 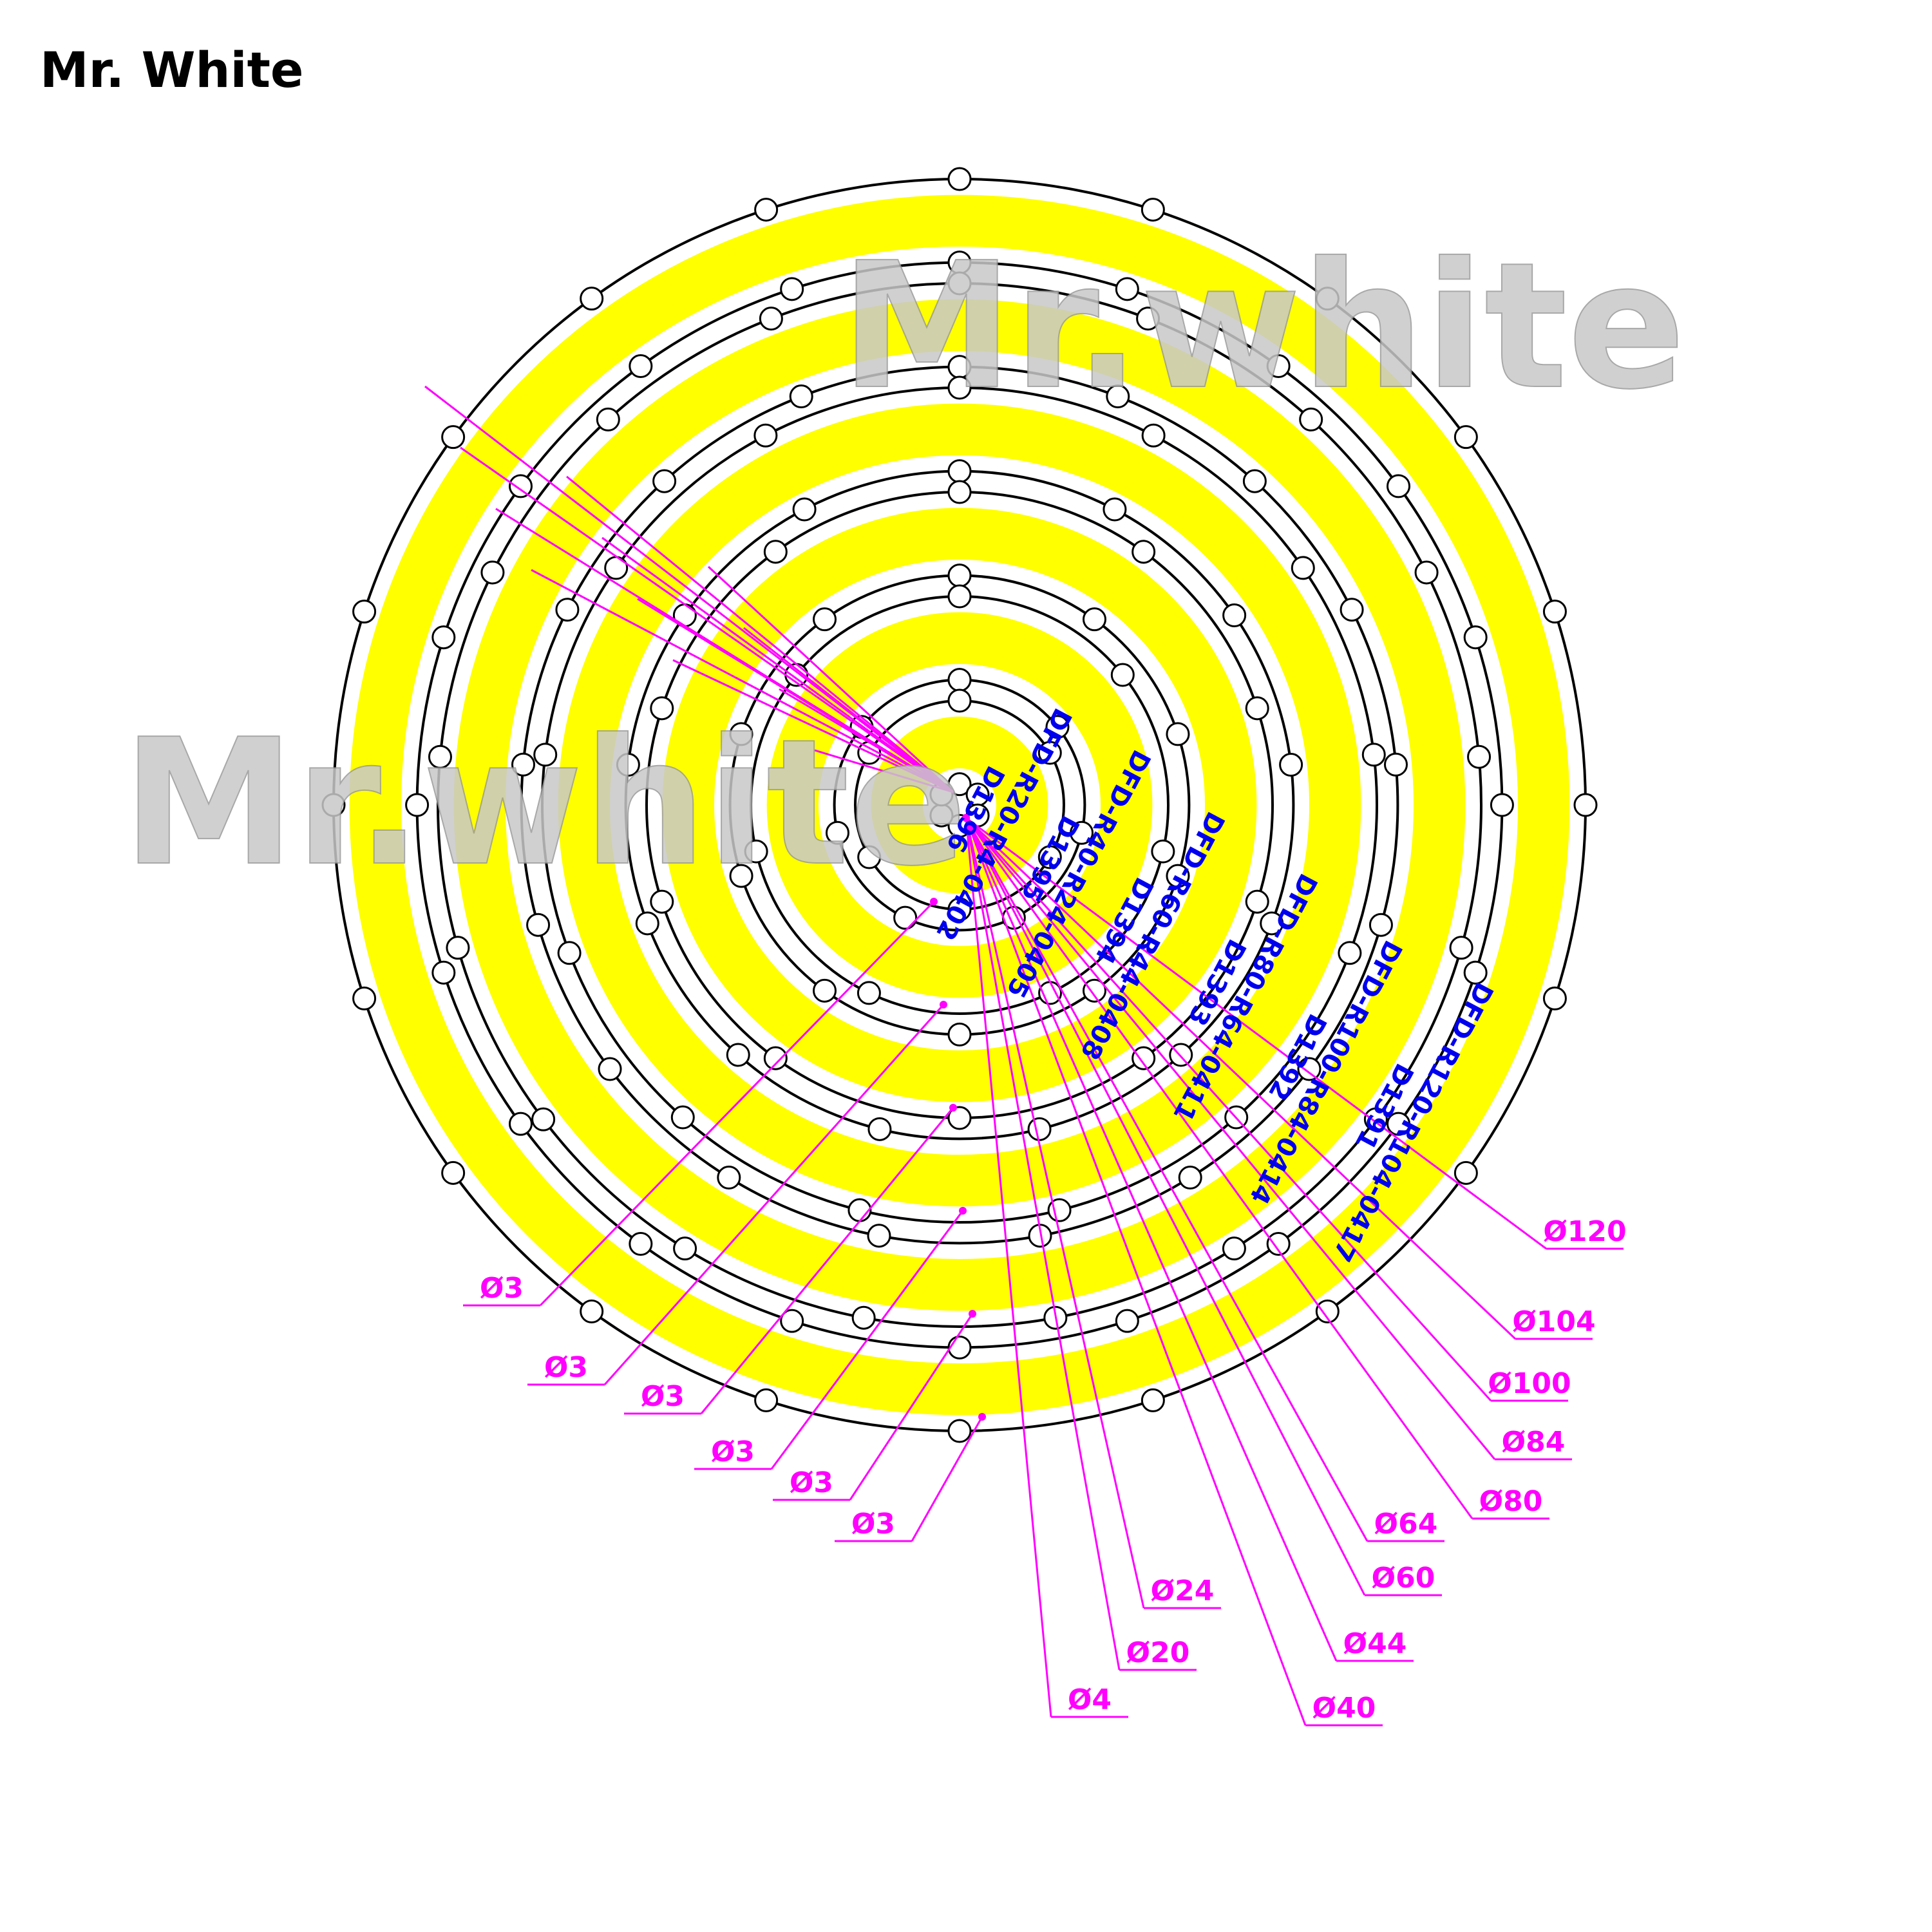 I want to click on dimension-label: Ø24, so click(x=1183, y=1591).